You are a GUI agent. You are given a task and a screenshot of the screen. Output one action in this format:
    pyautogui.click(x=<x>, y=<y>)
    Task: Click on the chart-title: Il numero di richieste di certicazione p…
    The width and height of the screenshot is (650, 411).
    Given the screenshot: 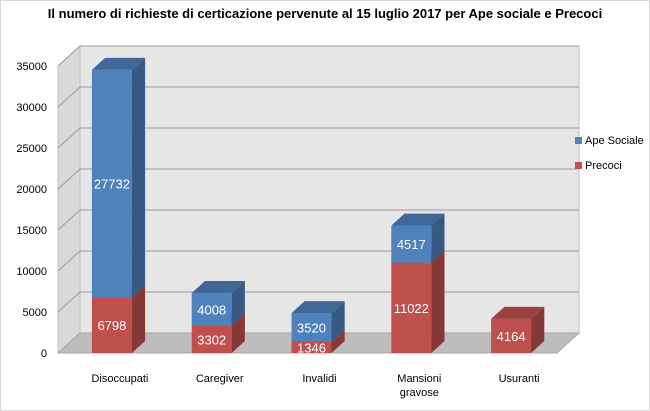 What is the action you would take?
    pyautogui.click(x=325, y=13)
    